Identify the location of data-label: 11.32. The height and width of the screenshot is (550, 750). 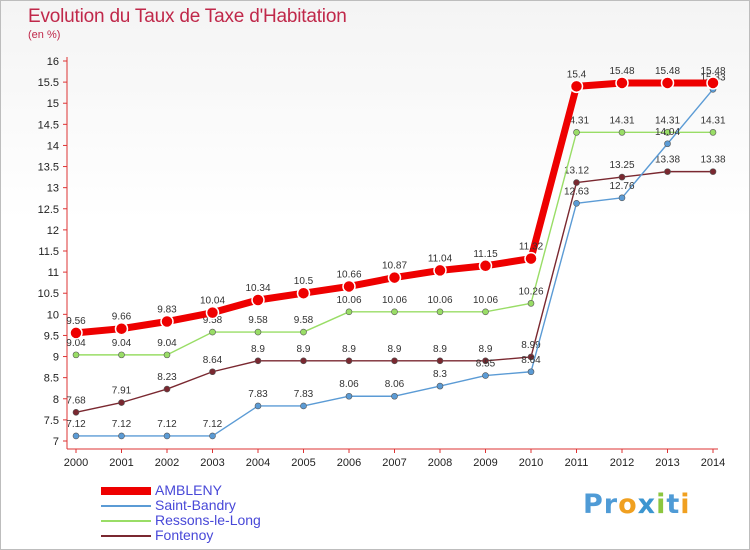
(531, 247).